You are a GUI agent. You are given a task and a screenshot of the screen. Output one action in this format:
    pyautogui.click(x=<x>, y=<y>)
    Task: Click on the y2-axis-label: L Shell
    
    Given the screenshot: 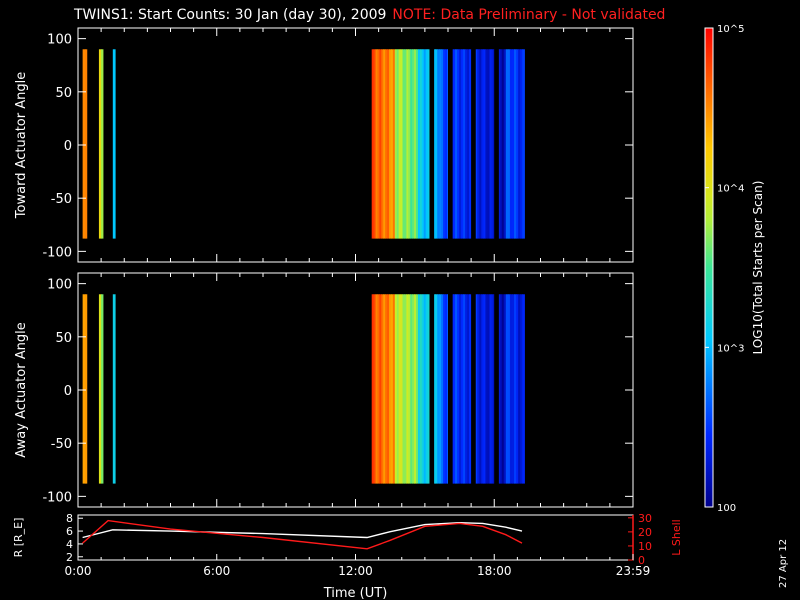 What is the action you would take?
    pyautogui.click(x=676, y=537)
    